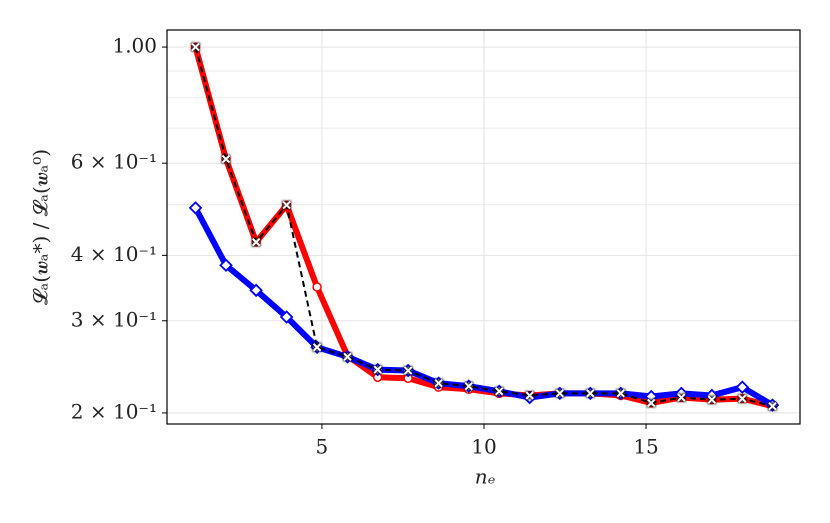  What do you see at coordinates (134, 46) in the screenshot?
I see `y-tick-label: 1.00` at bounding box center [134, 46].